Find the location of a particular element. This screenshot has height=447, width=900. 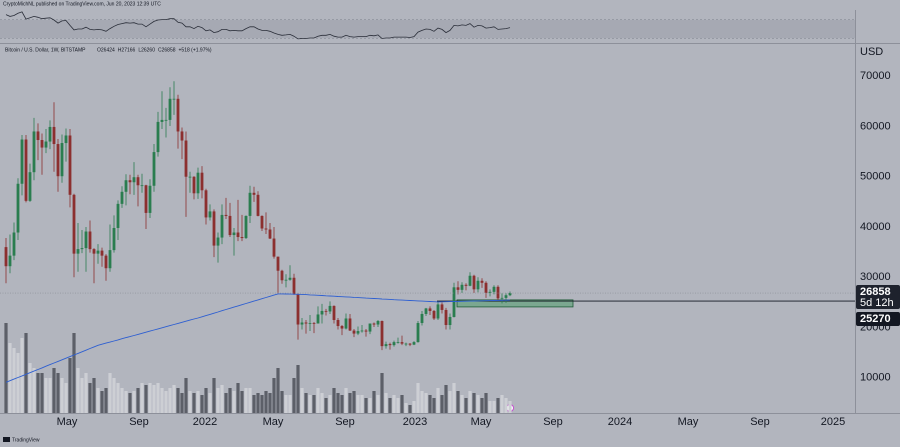

y-tick-label: 50000 is located at coordinates (875, 177).